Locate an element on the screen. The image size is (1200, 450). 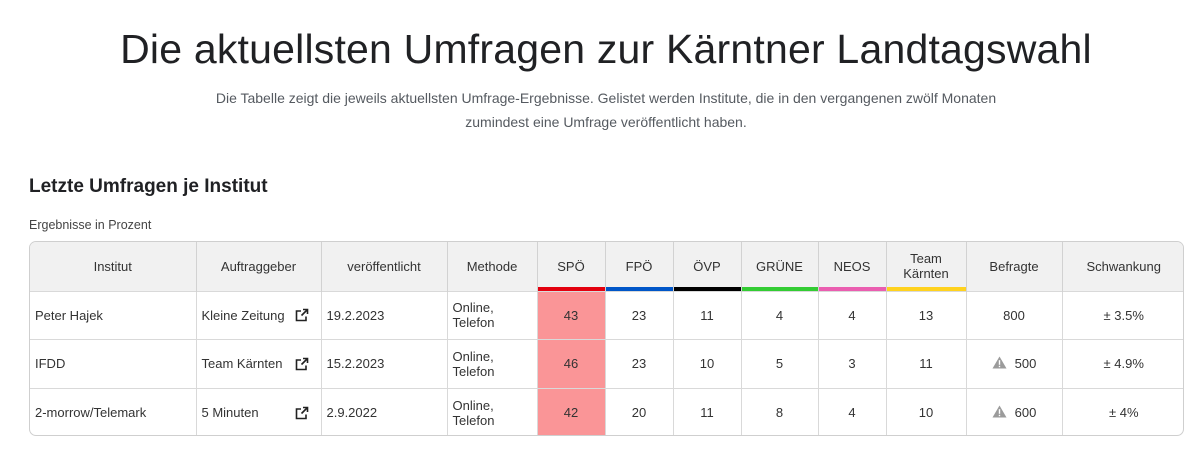
cell-veroeffentlicht: 2.9.2022 is located at coordinates (384, 411).